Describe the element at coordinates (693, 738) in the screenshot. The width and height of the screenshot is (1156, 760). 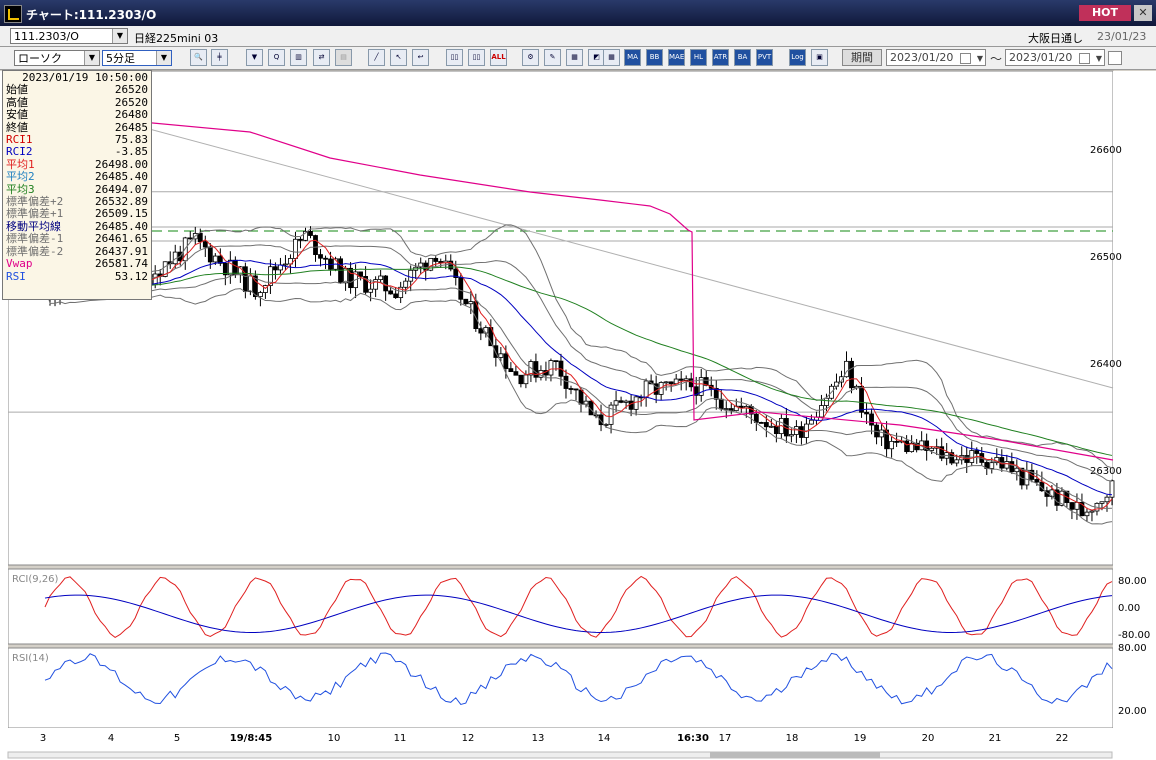
I see `time-tick-label: 16:30` at that location.